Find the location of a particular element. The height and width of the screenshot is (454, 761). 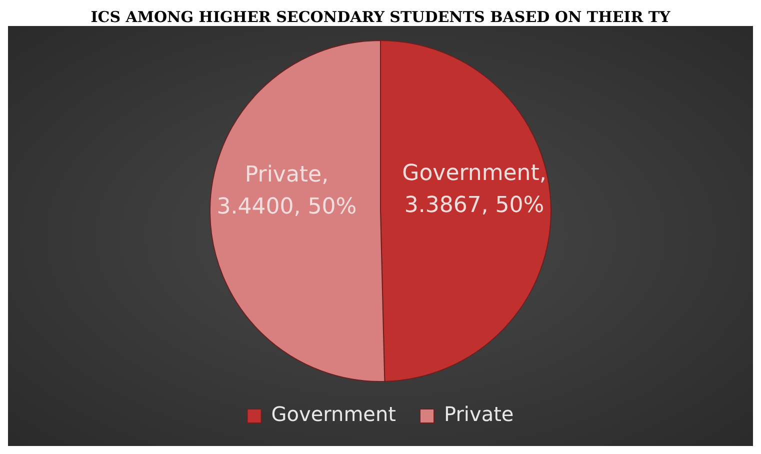

legend-label: Private is located at coordinates (479, 414).